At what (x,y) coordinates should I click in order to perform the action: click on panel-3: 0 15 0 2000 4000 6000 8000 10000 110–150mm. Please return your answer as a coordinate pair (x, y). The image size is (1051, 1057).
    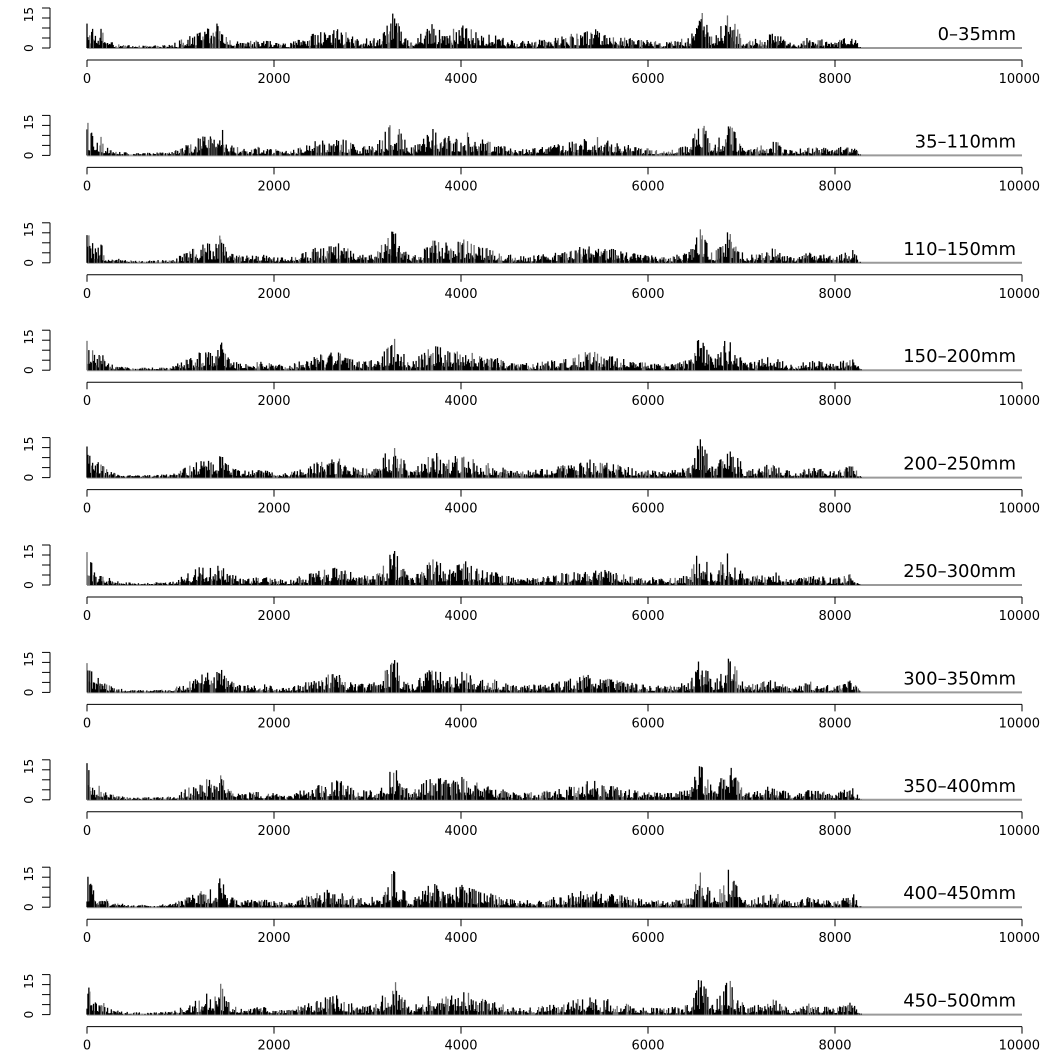
    Looking at the image, I should click on (531, 262).